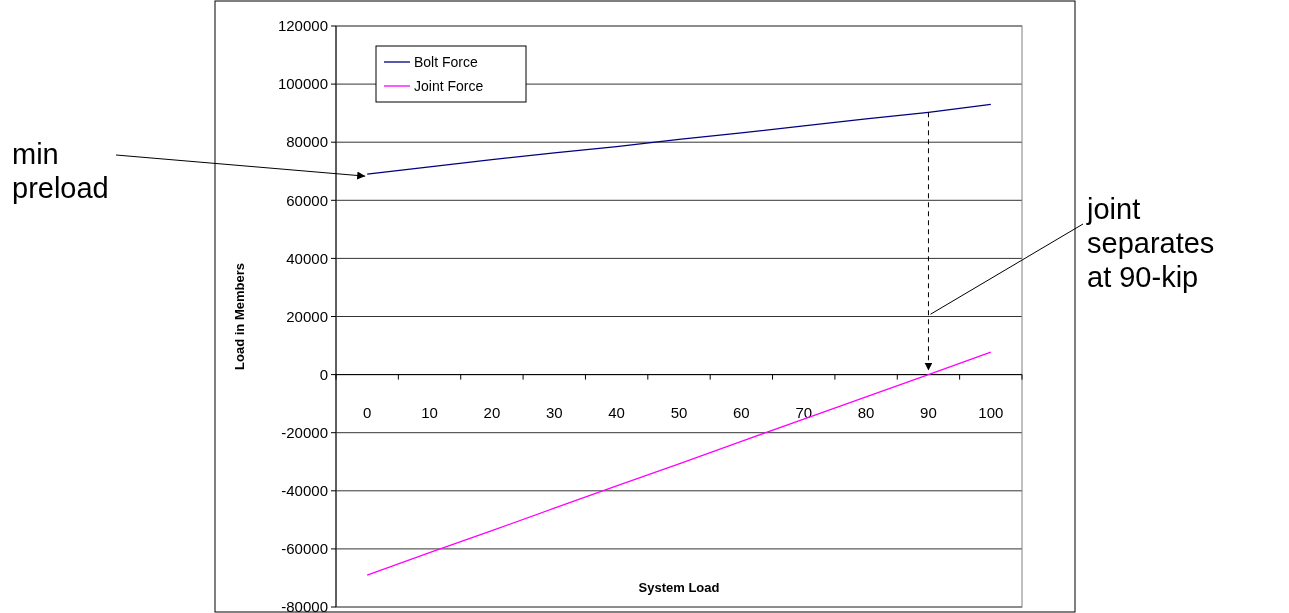 The width and height of the screenshot is (1289, 613). What do you see at coordinates (304, 605) in the screenshot?
I see `y-tick-label: -80000` at bounding box center [304, 605].